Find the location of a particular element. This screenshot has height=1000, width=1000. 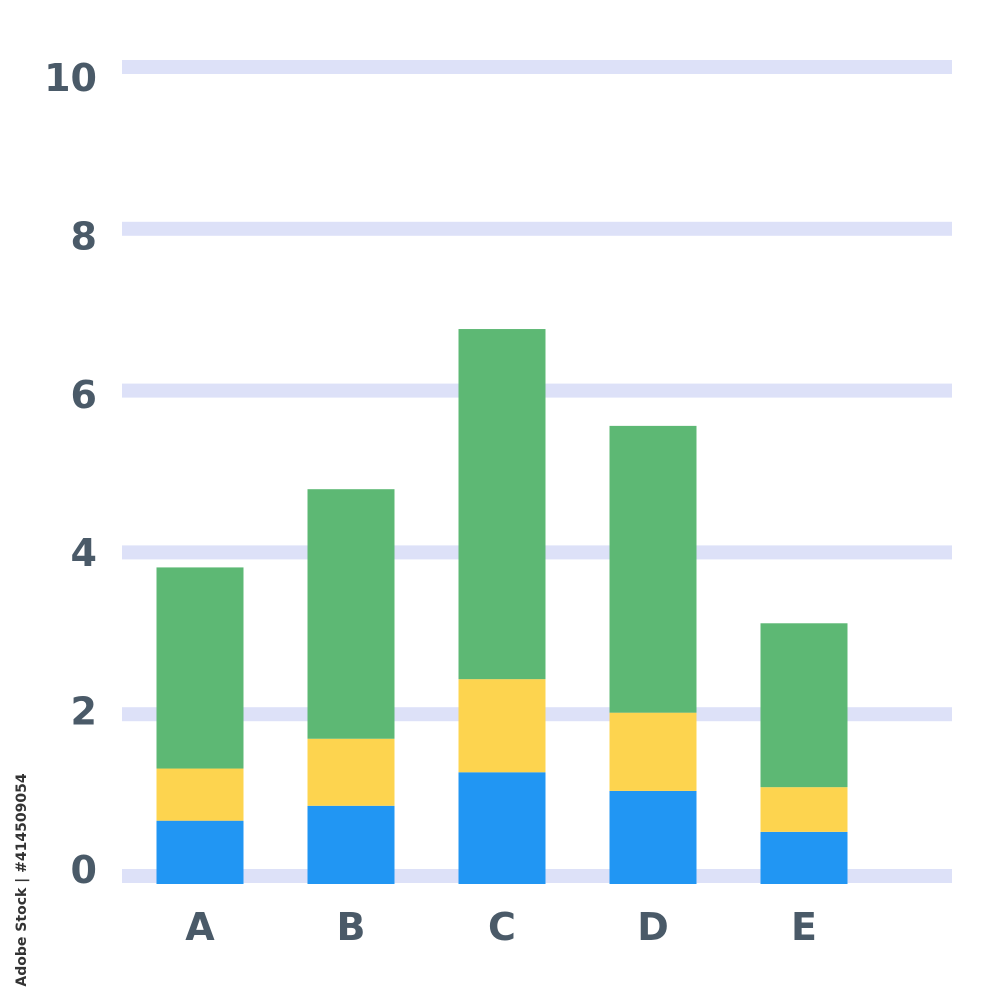

y-tick-label: 8 is located at coordinates (84, 236).